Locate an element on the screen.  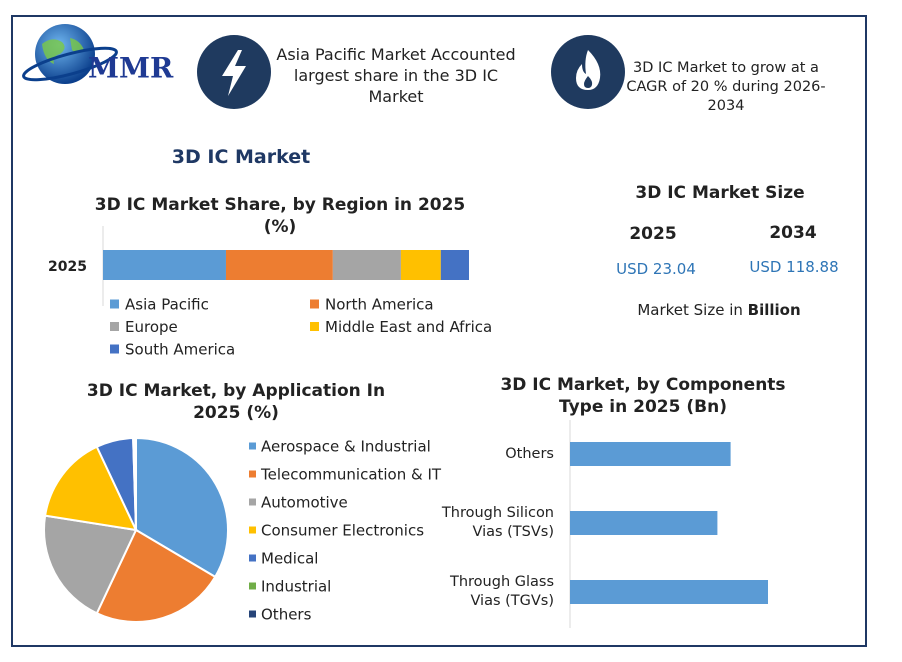
main-title: 3D IC Market is located at coordinates (241, 157).